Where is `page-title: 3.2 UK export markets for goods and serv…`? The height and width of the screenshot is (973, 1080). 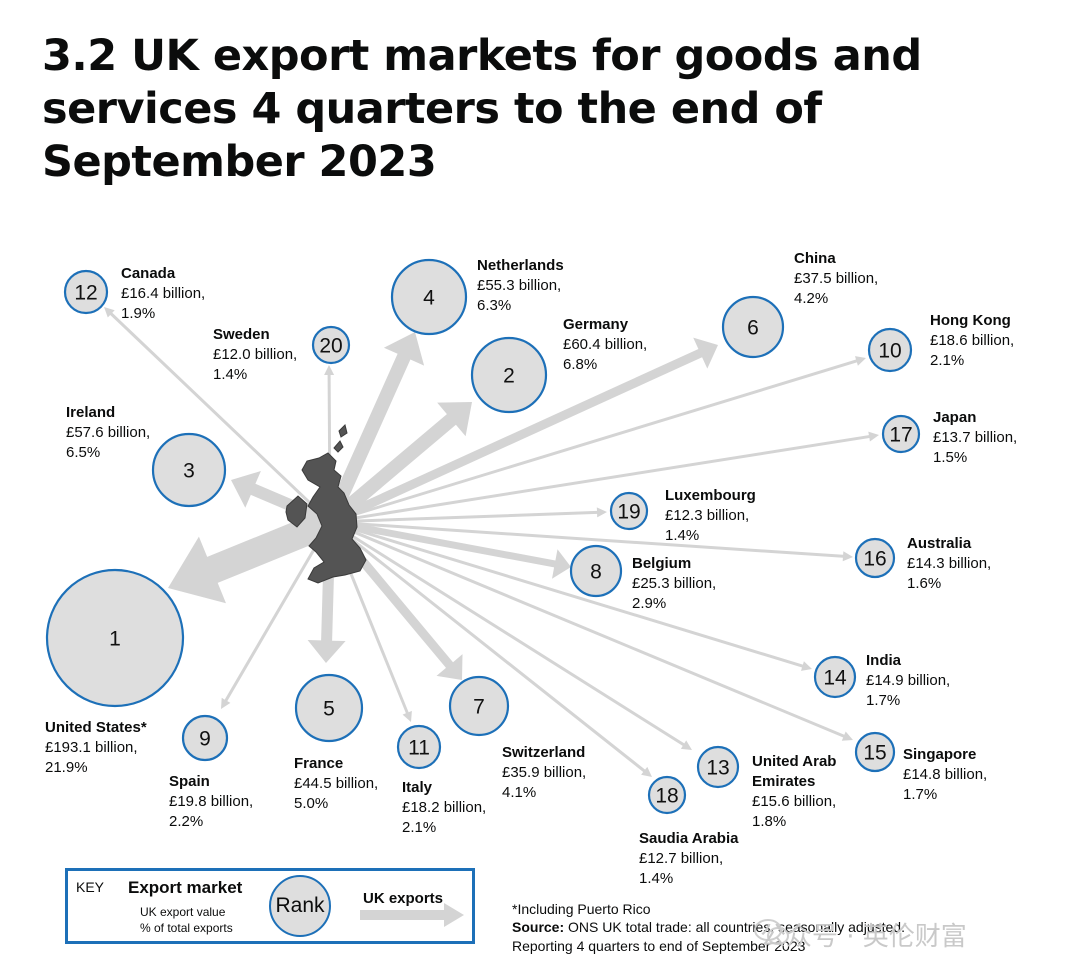
page-title: 3.2 UK export markets for goods and serv… is located at coordinates (482, 109).